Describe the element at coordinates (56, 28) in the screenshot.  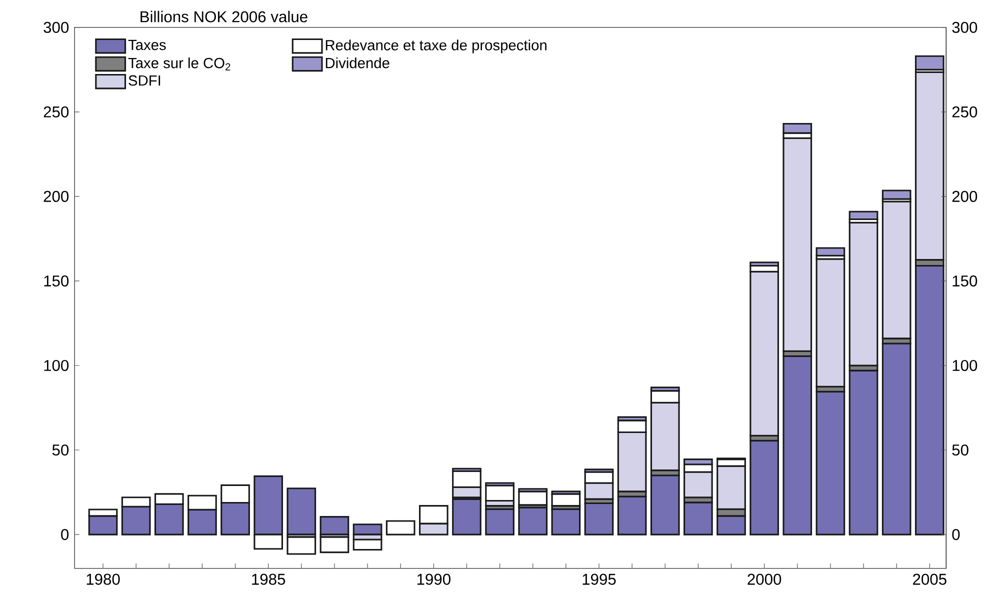
I see `y2-tick-label: 300` at that location.